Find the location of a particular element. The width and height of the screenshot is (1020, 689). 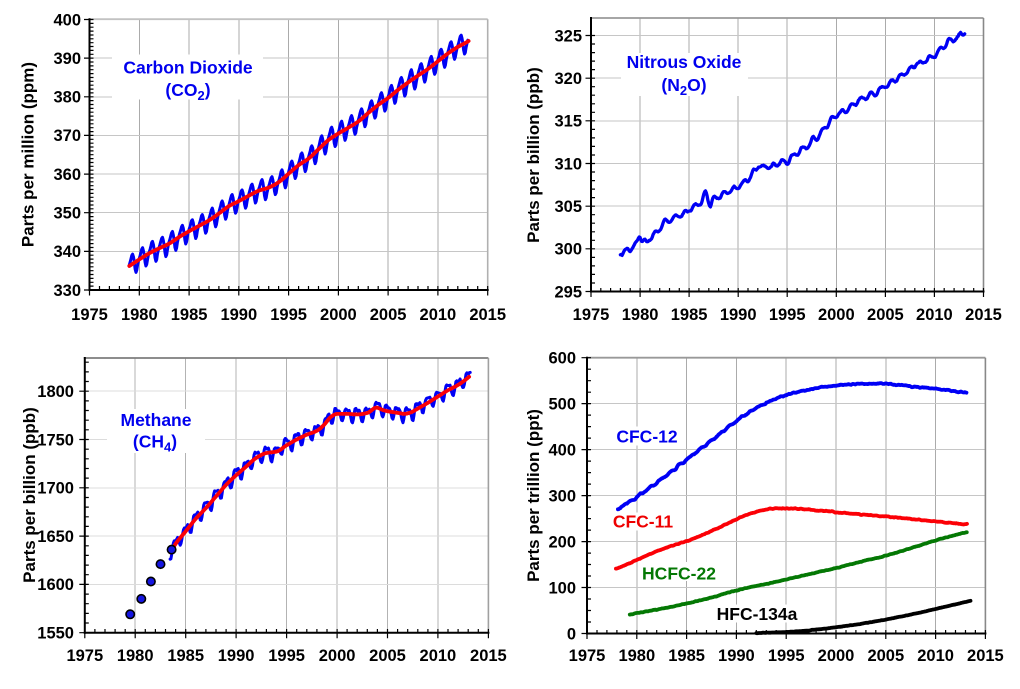

svg-text: (CO2) is located at coordinates (187, 91).